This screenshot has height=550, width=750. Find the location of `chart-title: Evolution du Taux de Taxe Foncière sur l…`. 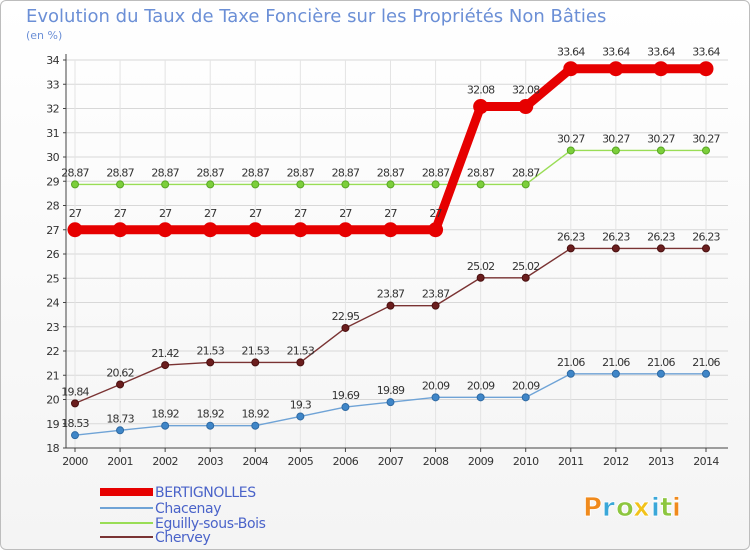

chart-title: Evolution du Taux de Taxe Foncière sur l… is located at coordinates (316, 16).